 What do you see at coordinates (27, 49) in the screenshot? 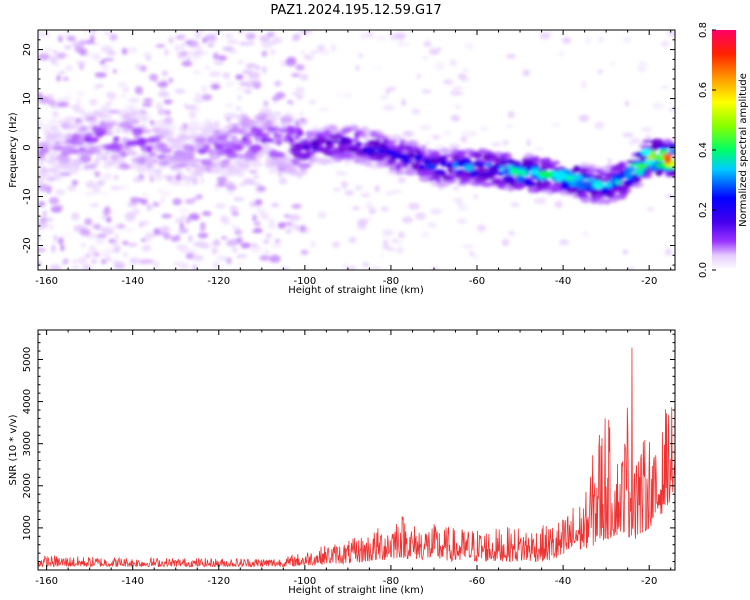
I see `y-tick-label: 20` at bounding box center [27, 49].